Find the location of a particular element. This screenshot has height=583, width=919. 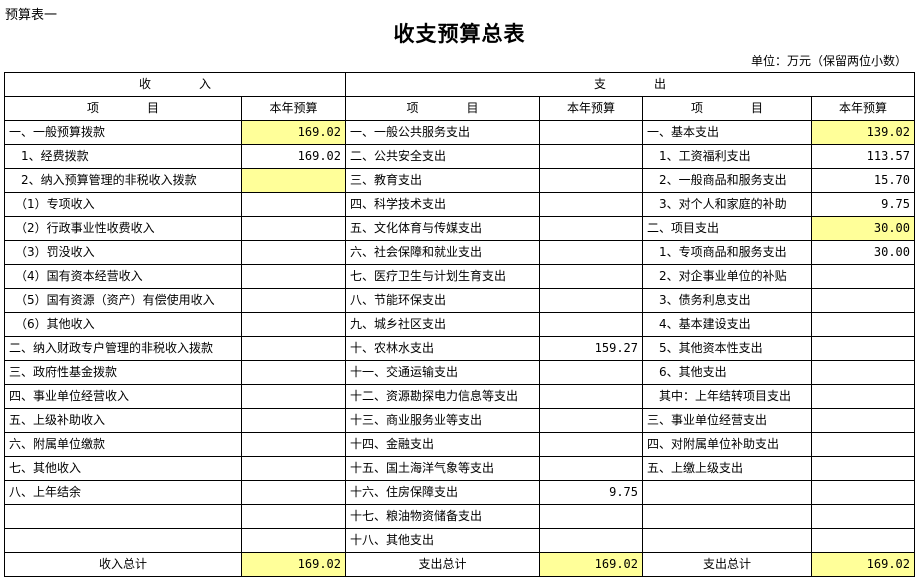

income-item: 1、经费拨款 is located at coordinates (123, 156).